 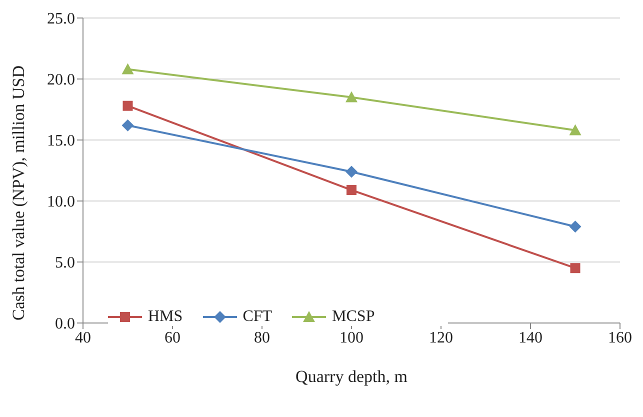 What do you see at coordinates (530, 337) in the screenshot?
I see `x-tick-label: 140` at bounding box center [530, 337].